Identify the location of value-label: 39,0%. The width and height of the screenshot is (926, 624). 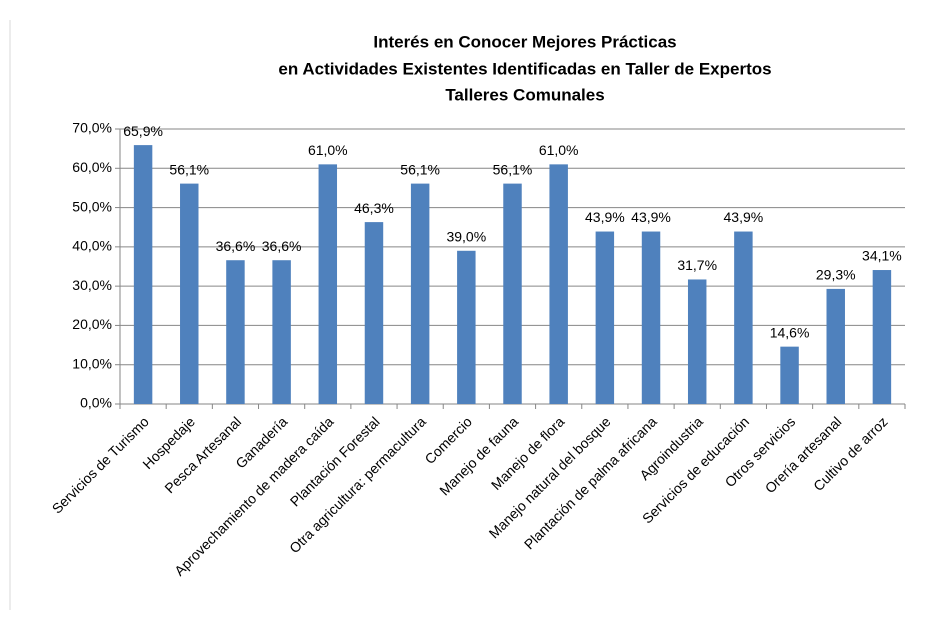
(466, 236).